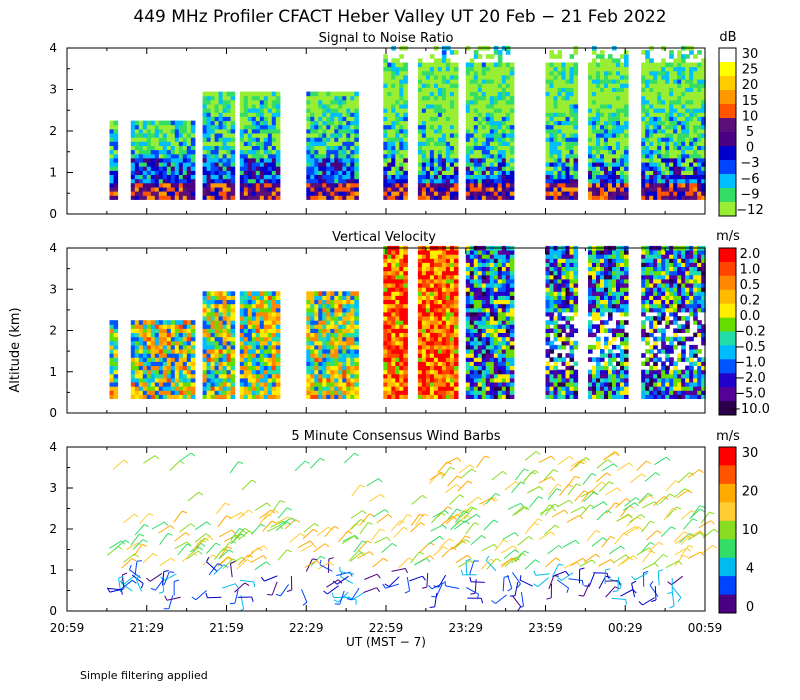 This screenshot has height=700, width=800. I want to click on colorbar-tick-label: −9, so click(749, 194).